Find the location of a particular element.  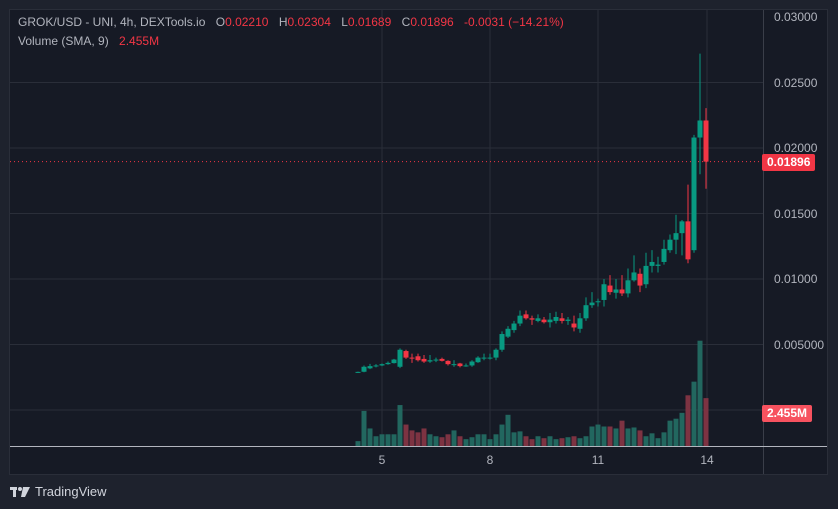

price-tick: 0.03000 is located at coordinates (796, 17).